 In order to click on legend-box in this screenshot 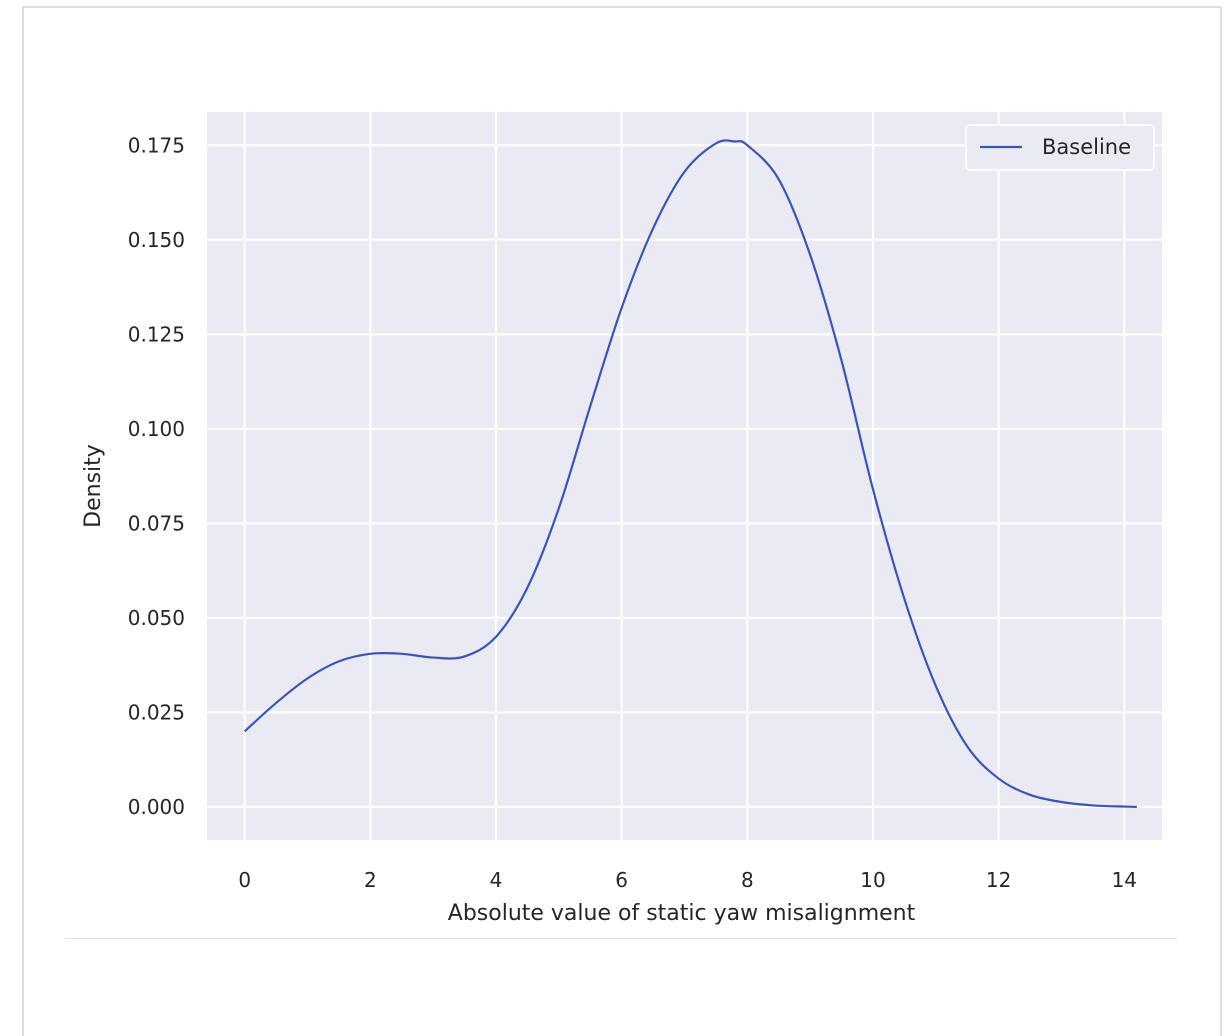, I will do `click(1060, 147)`.